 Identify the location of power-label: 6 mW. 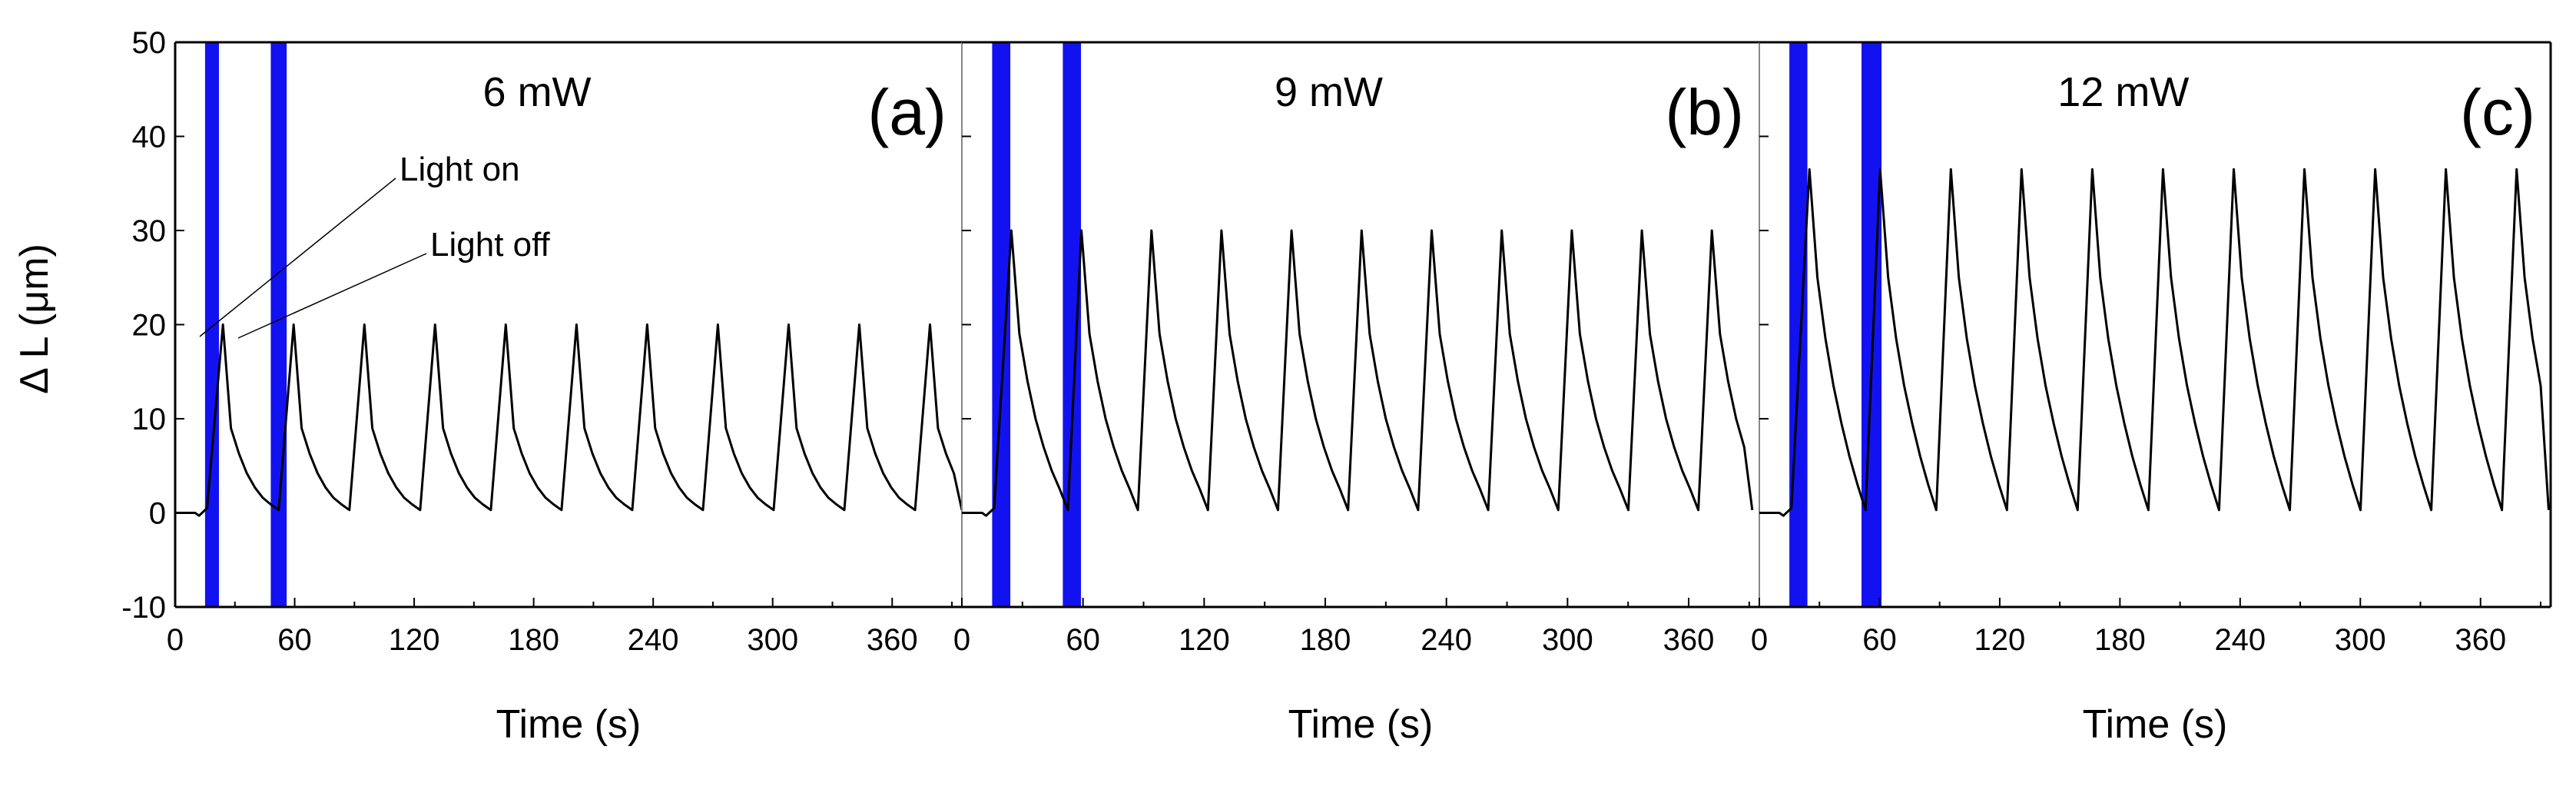
(537, 92).